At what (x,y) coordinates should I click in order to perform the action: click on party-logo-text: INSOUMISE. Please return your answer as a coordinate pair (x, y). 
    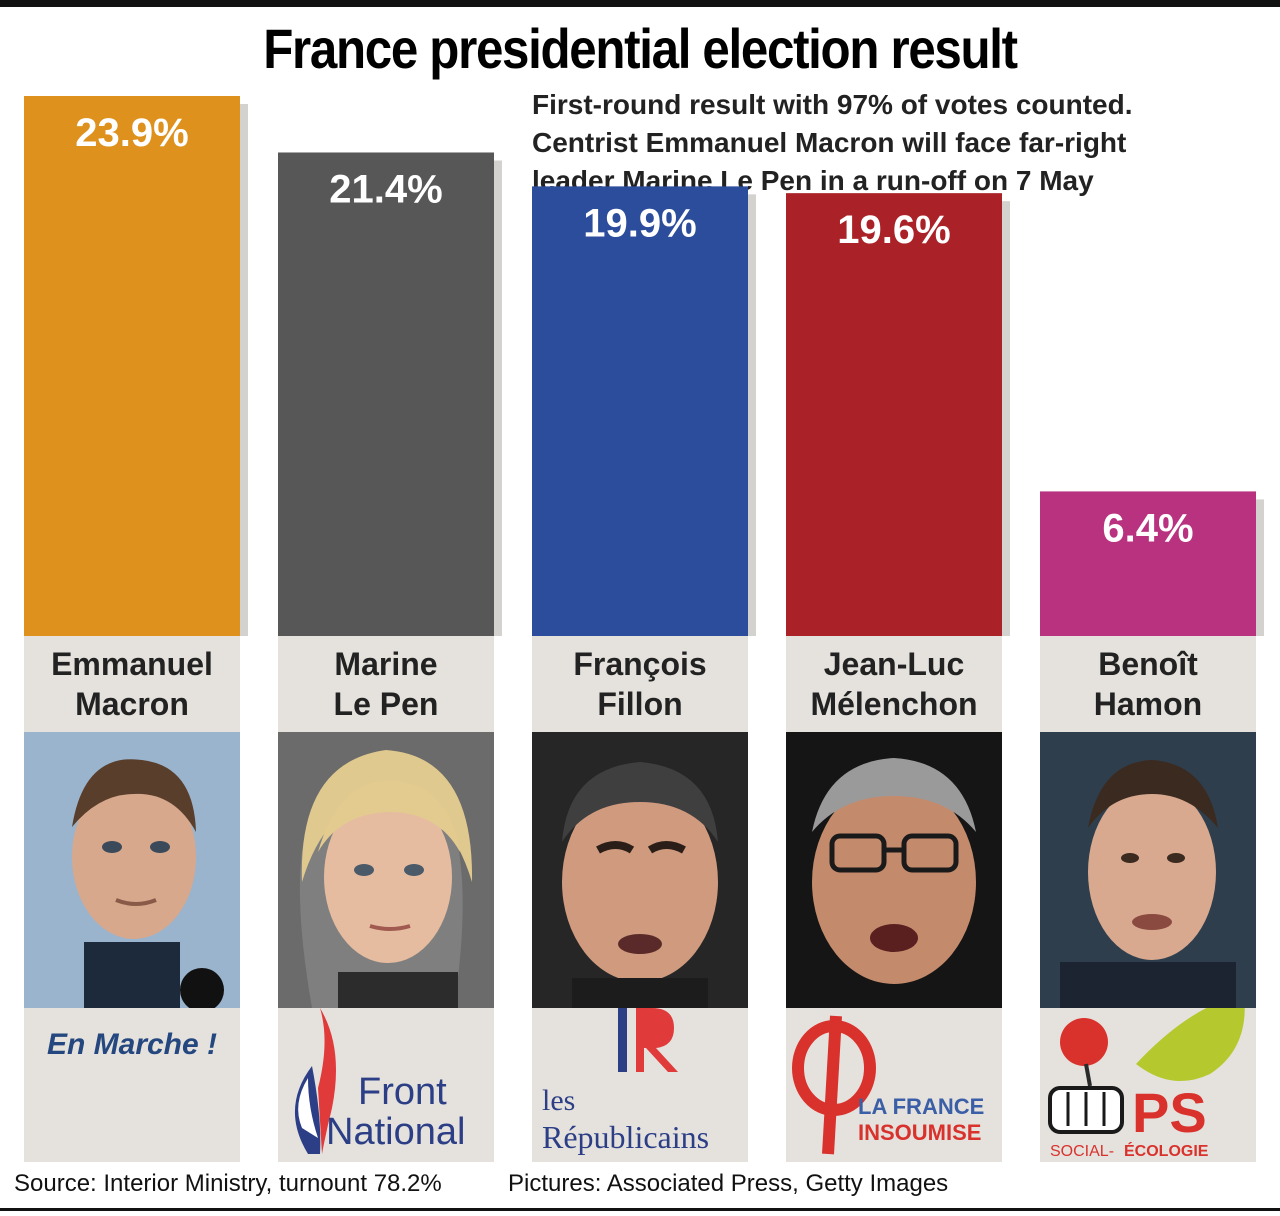
    Looking at the image, I should click on (919, 1132).